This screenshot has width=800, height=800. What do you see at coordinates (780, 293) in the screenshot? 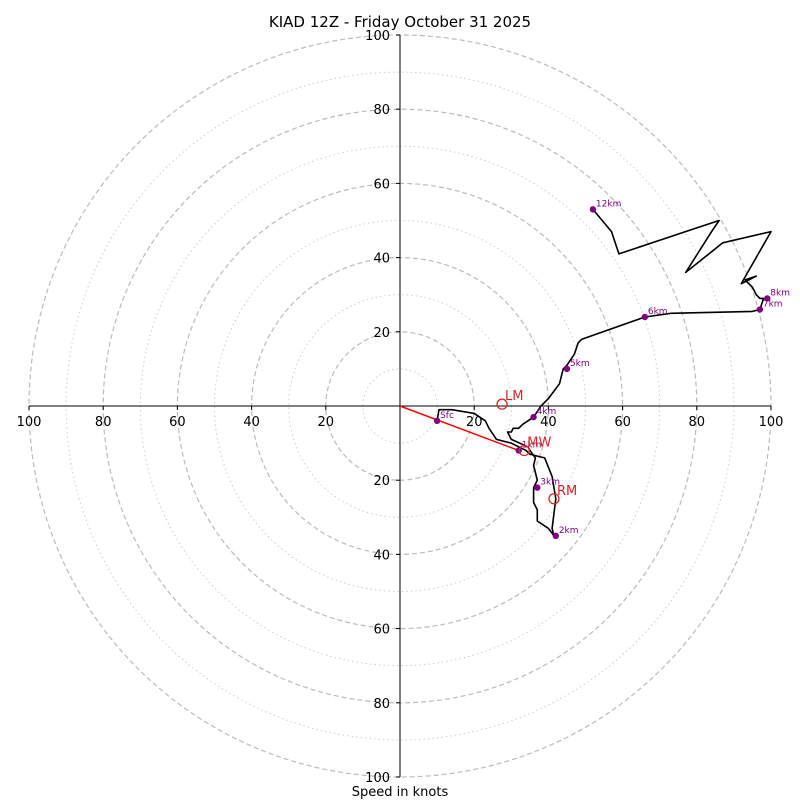
I see `height-marker-label: 8km` at bounding box center [780, 293].